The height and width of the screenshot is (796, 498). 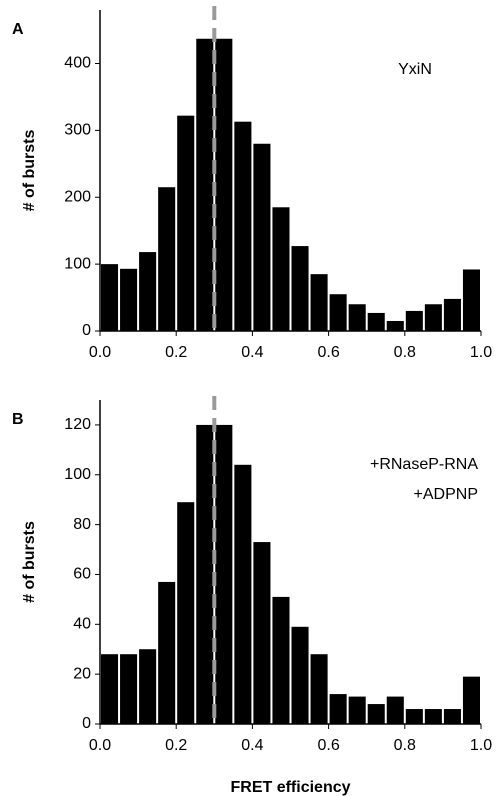 What do you see at coordinates (77, 130) in the screenshot?
I see `y-tick-label: 300` at bounding box center [77, 130].